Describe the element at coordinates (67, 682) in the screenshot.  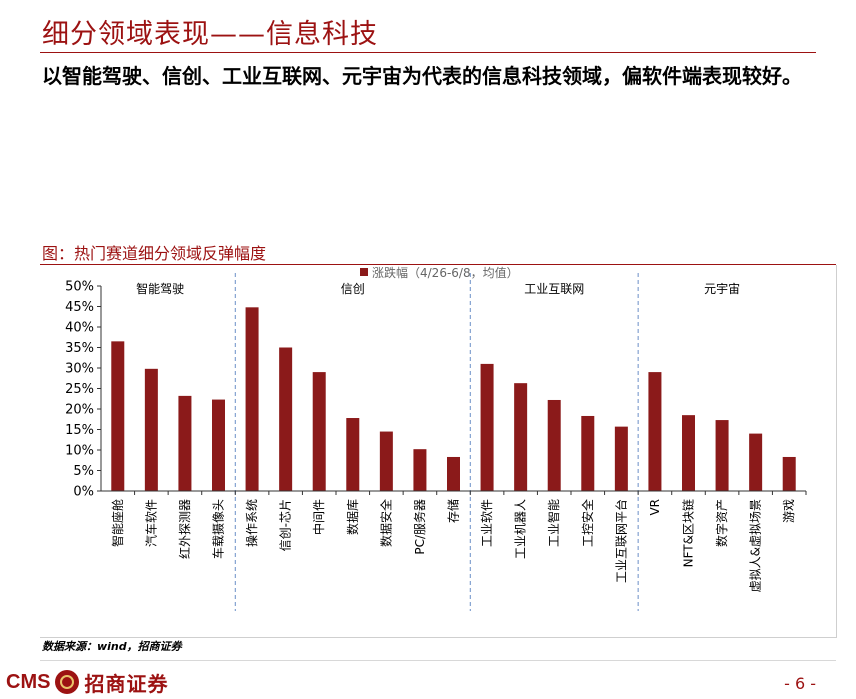
I see `logo-emblem-icon` at that location.